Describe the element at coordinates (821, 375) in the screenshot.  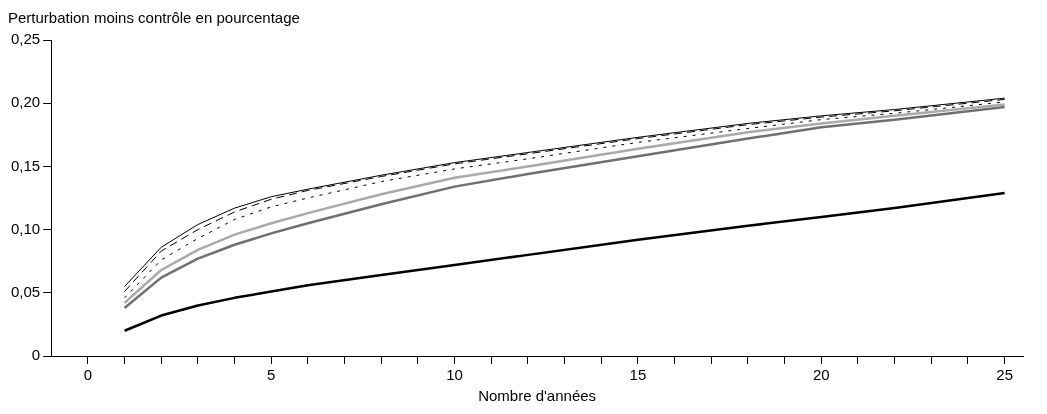
I see `x-tick-label: 20` at that location.